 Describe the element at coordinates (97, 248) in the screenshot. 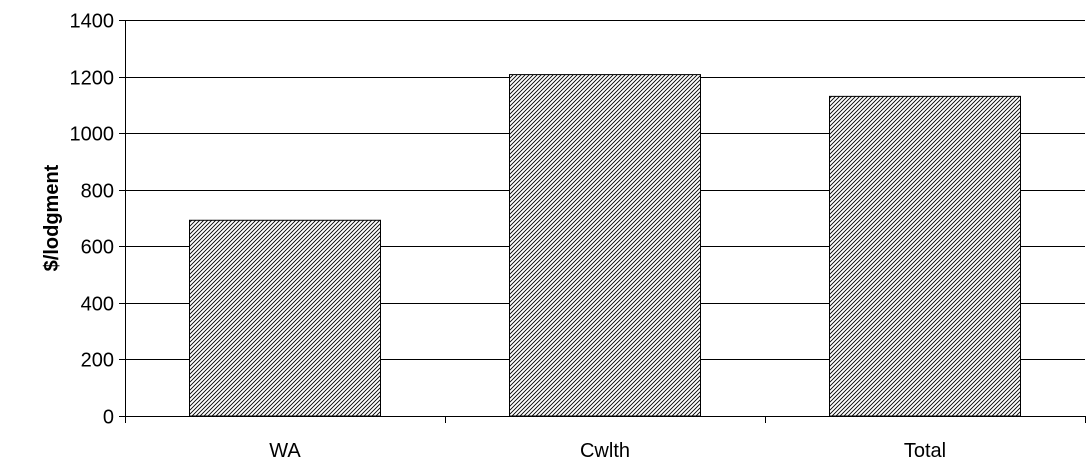

I see `y-tick-label: 600` at that location.